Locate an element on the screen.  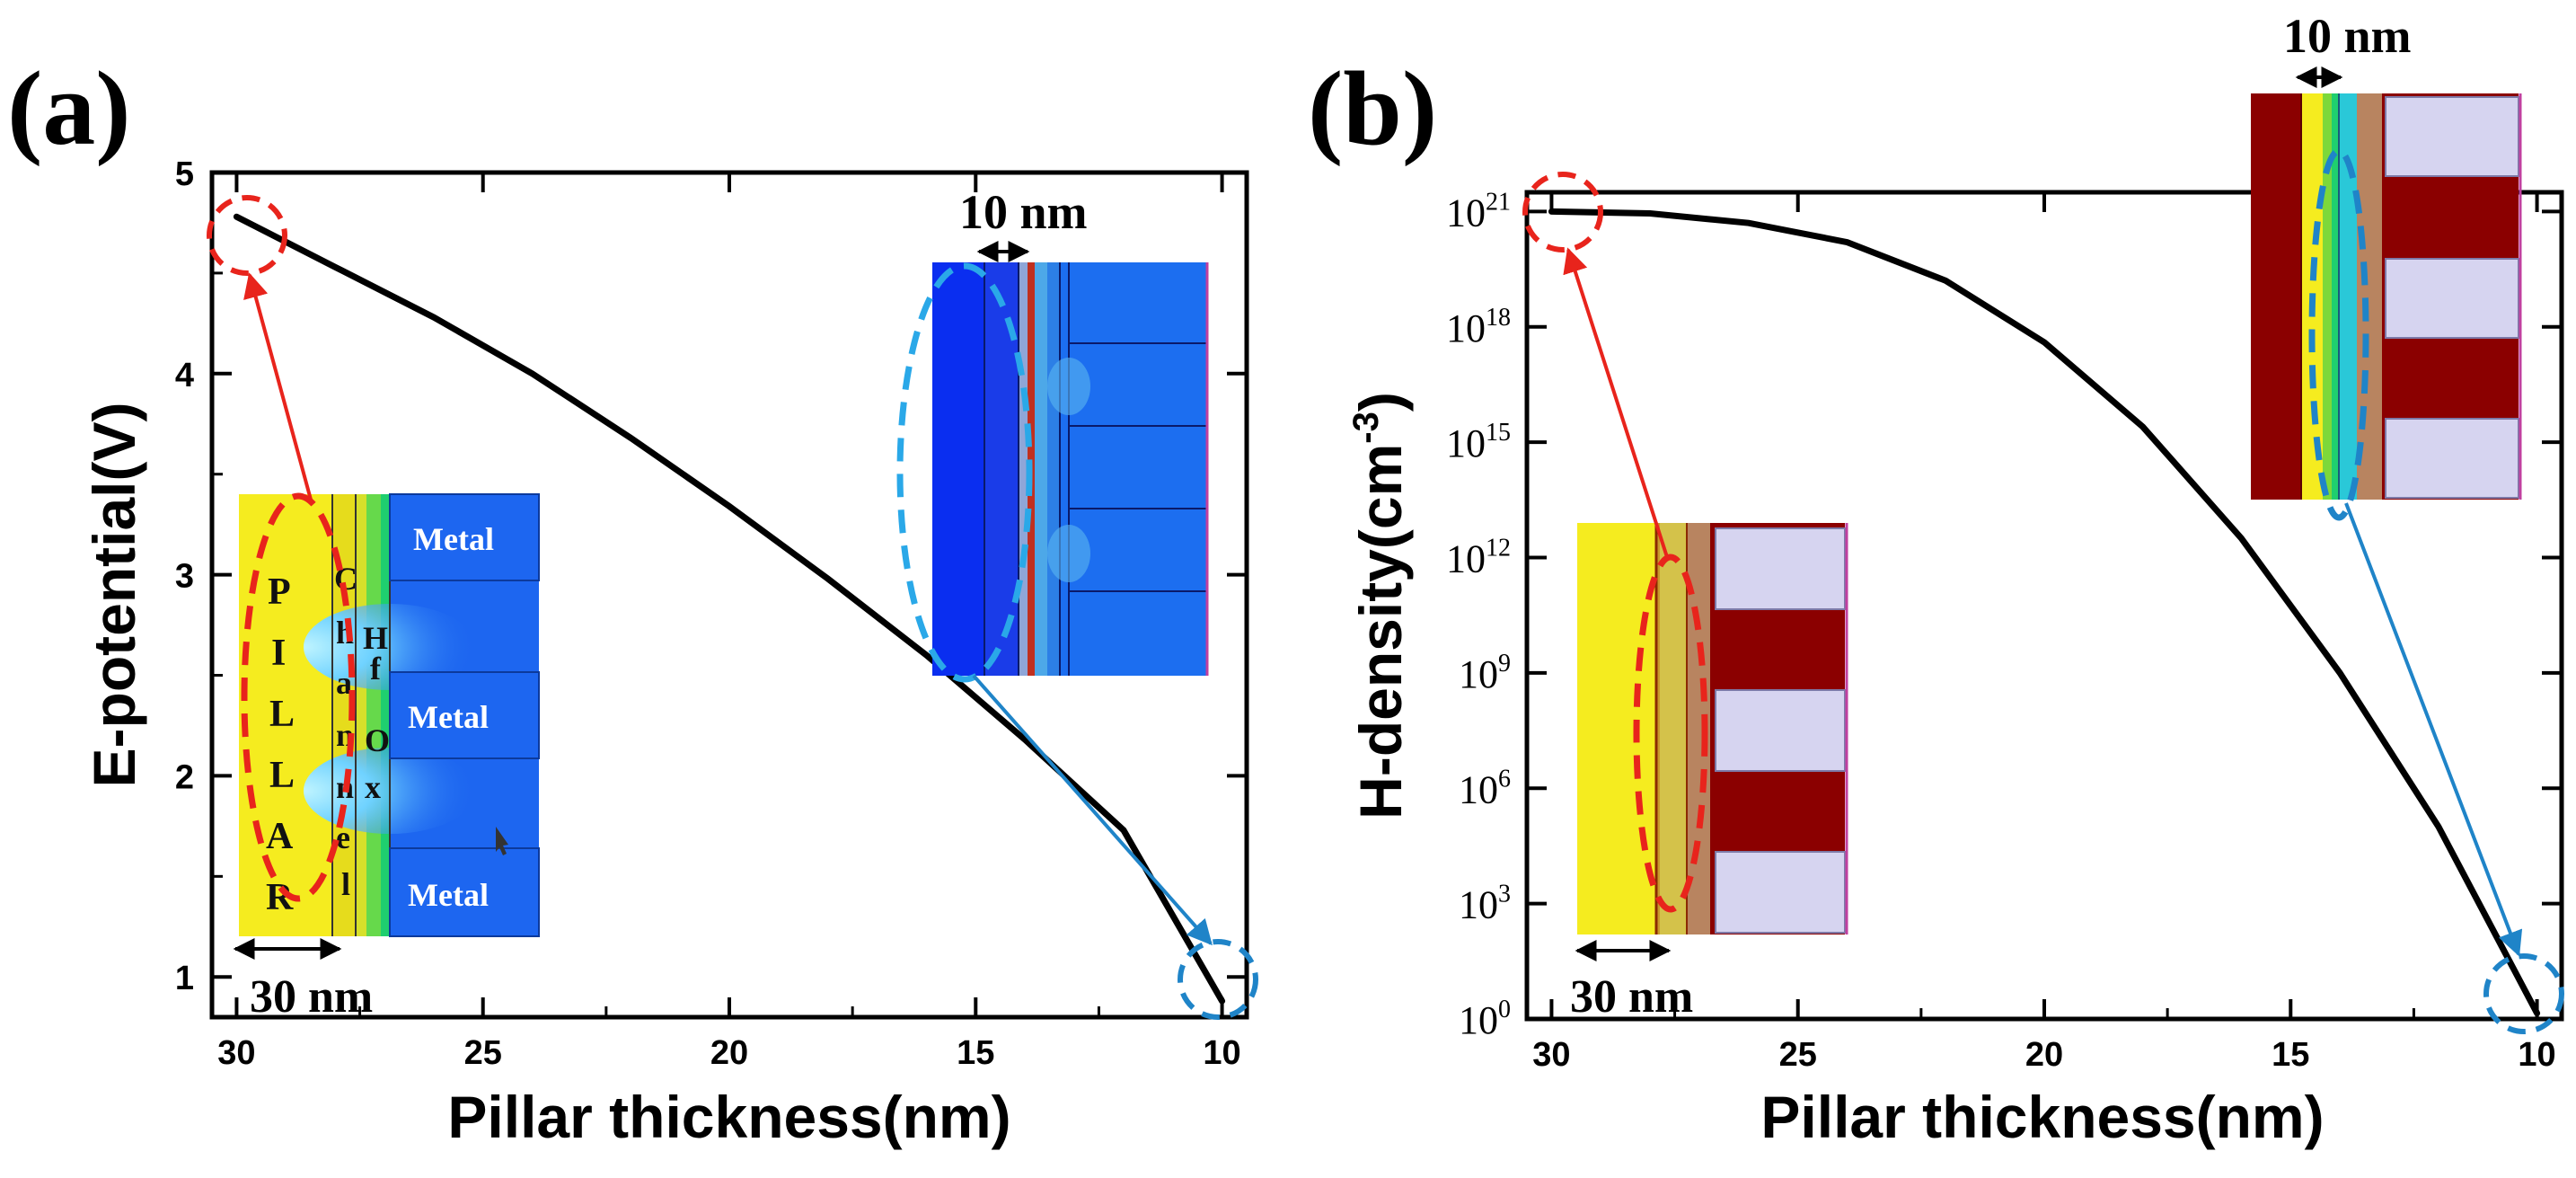
scale-label-30nm-b: 30 nm is located at coordinates (1631, 997).